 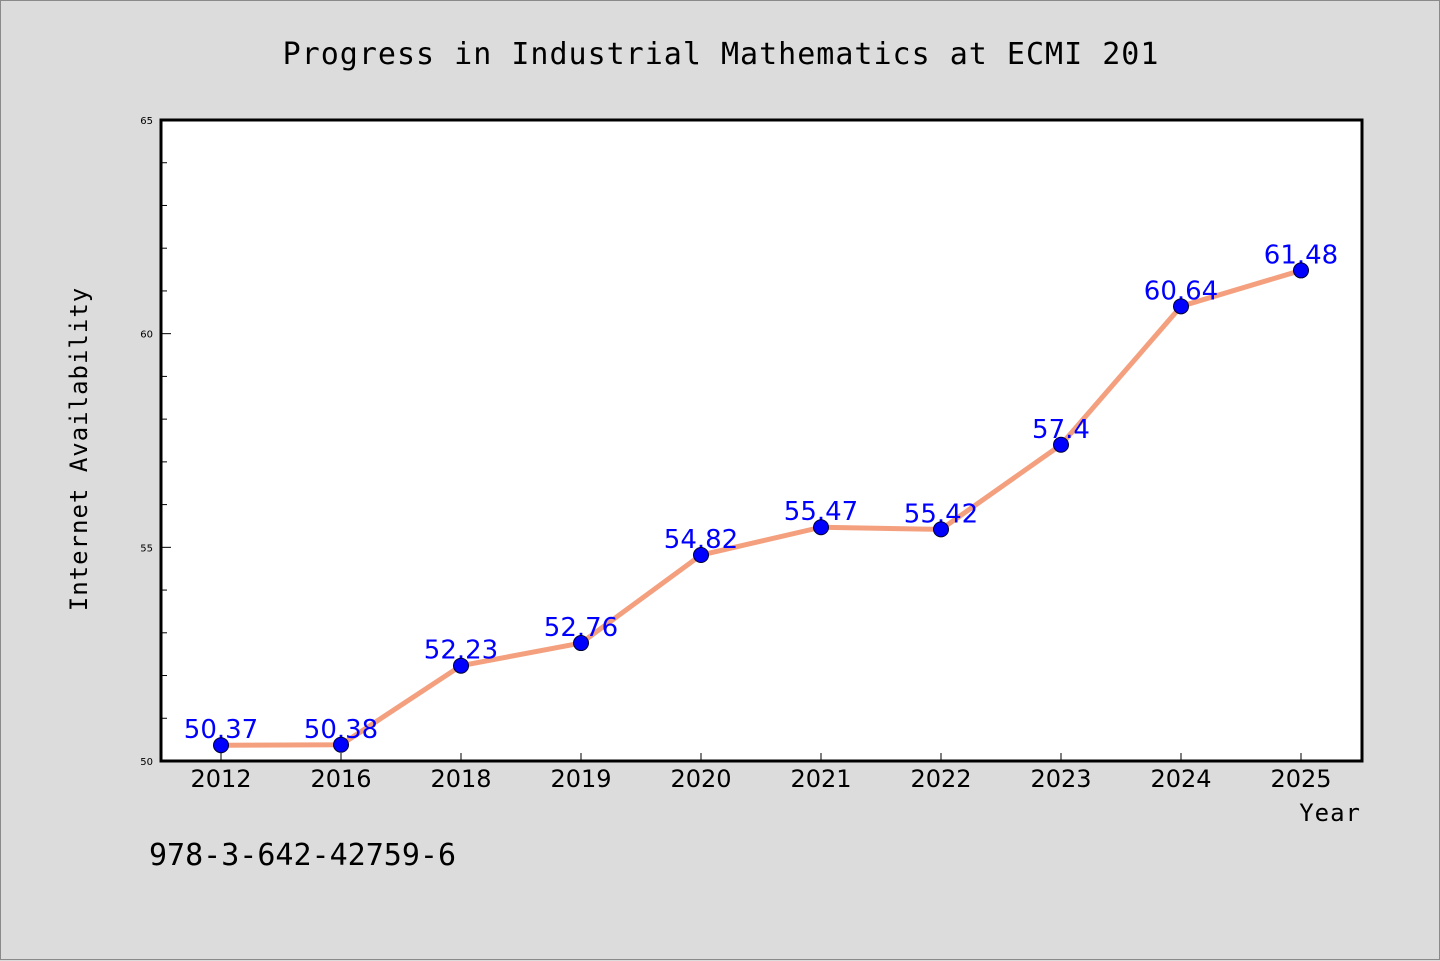 I want to click on x-tick-label: 2012, so click(x=220, y=779).